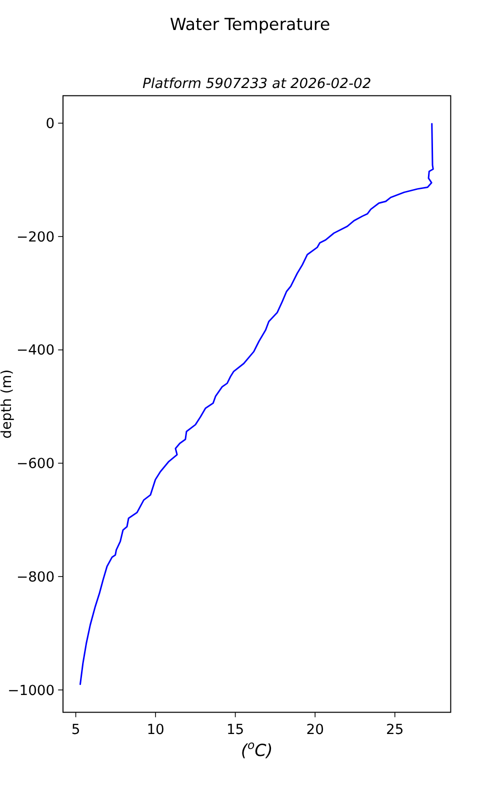 The width and height of the screenshot is (500, 800). Describe the element at coordinates (257, 84) in the screenshot. I see `chart-subtitle: Platform 5907233 at 2026-02-02` at that location.